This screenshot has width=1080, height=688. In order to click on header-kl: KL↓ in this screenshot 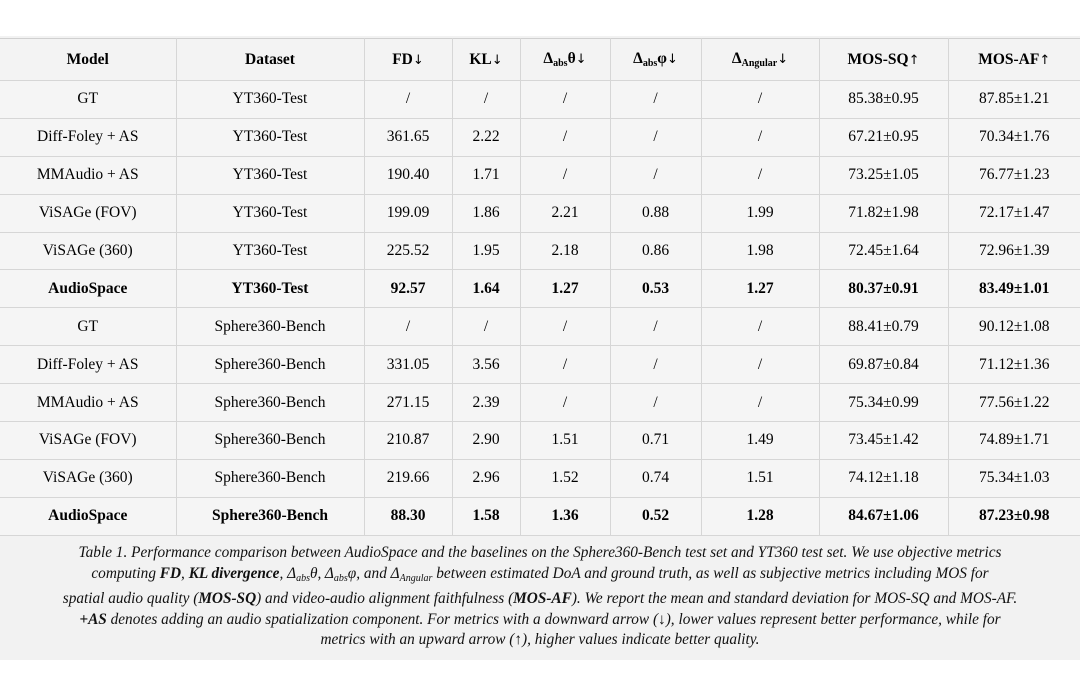, I will do `click(486, 59)`.